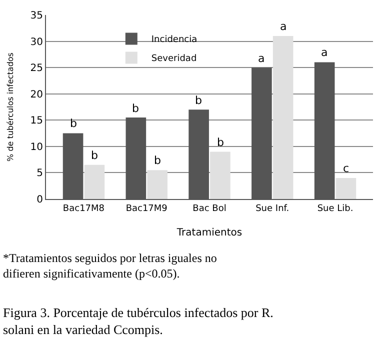  Describe the element at coordinates (346, 168) in the screenshot. I see `annotation: c` at that location.